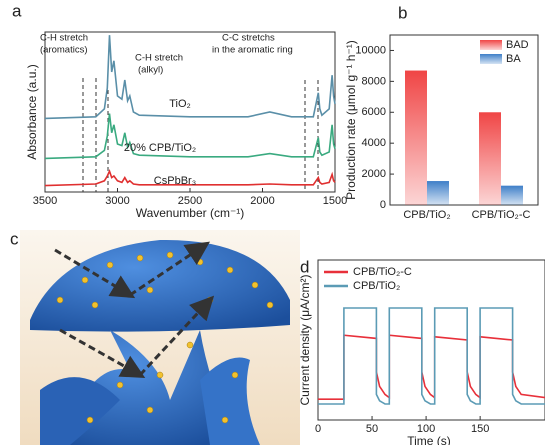 This screenshot has width=545, height=445. Describe the element at coordinates (14, 238) in the screenshot. I see `panel-letter: c` at that location.